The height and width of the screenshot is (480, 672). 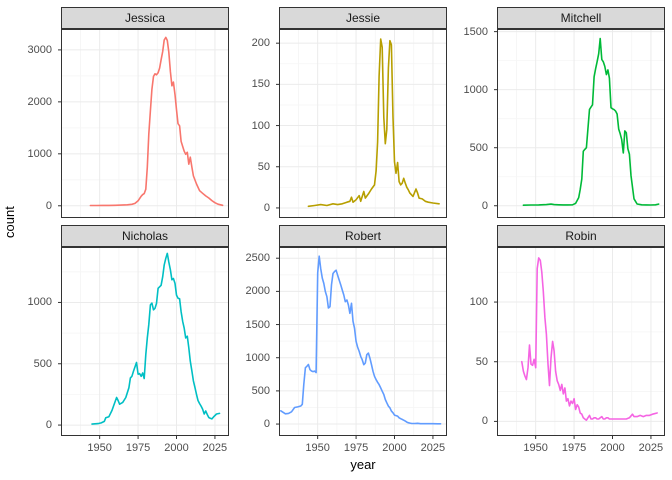 I want to click on x-axis-title: year, so click(x=363, y=464).